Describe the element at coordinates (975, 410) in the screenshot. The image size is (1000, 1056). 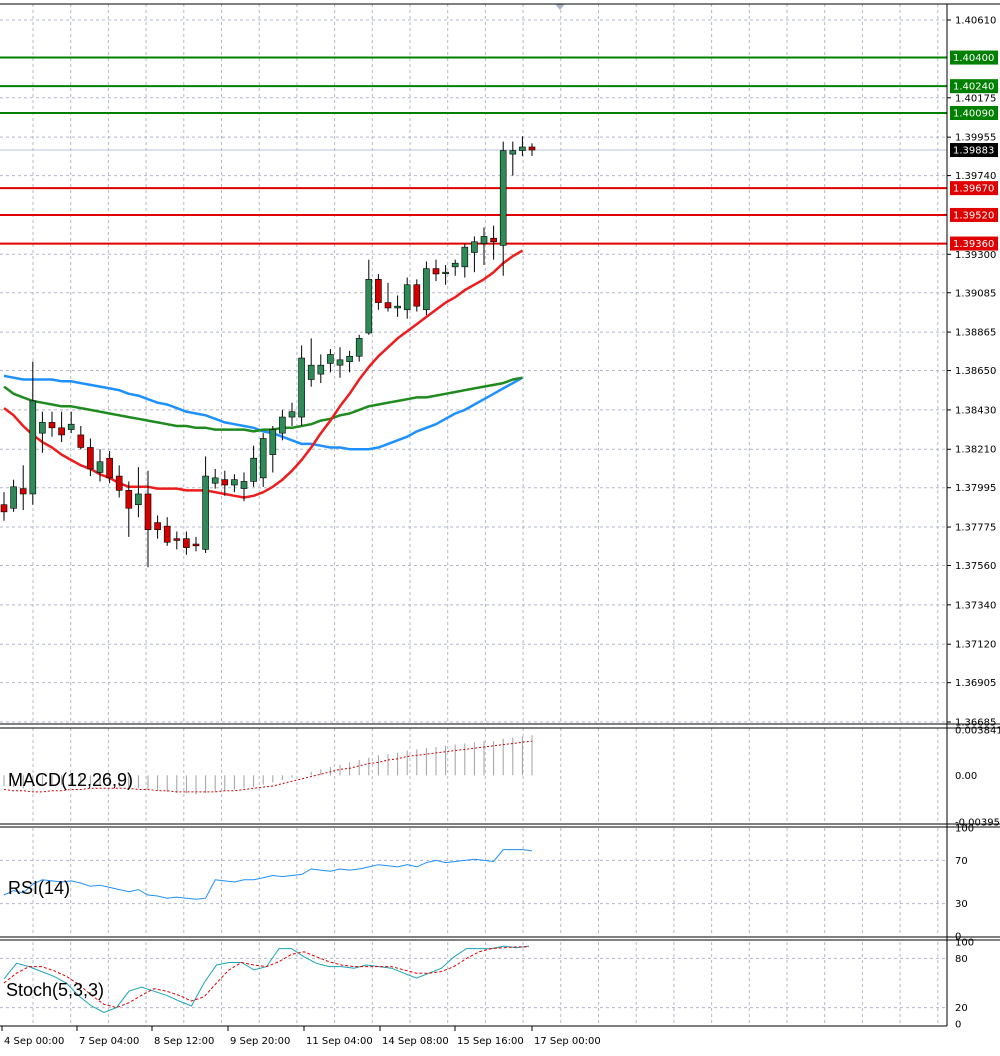
I see `y-tick-label: 1.38430` at that location.